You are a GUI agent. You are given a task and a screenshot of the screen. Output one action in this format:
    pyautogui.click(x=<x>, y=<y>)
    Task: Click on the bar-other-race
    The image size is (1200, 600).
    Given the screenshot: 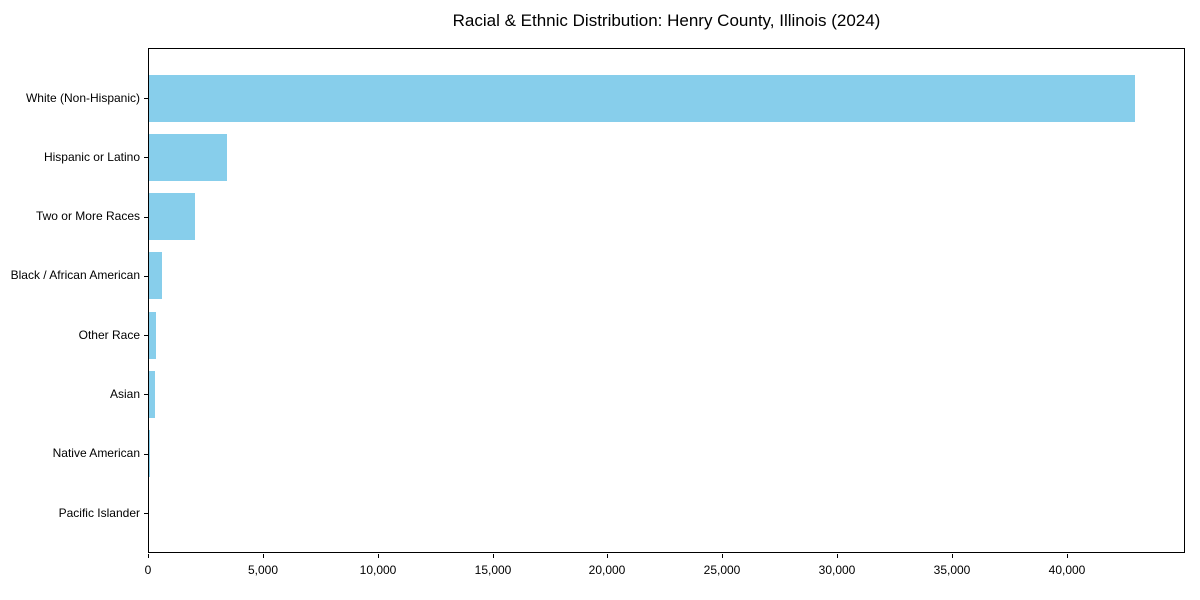 What is the action you would take?
    pyautogui.click(x=152, y=335)
    